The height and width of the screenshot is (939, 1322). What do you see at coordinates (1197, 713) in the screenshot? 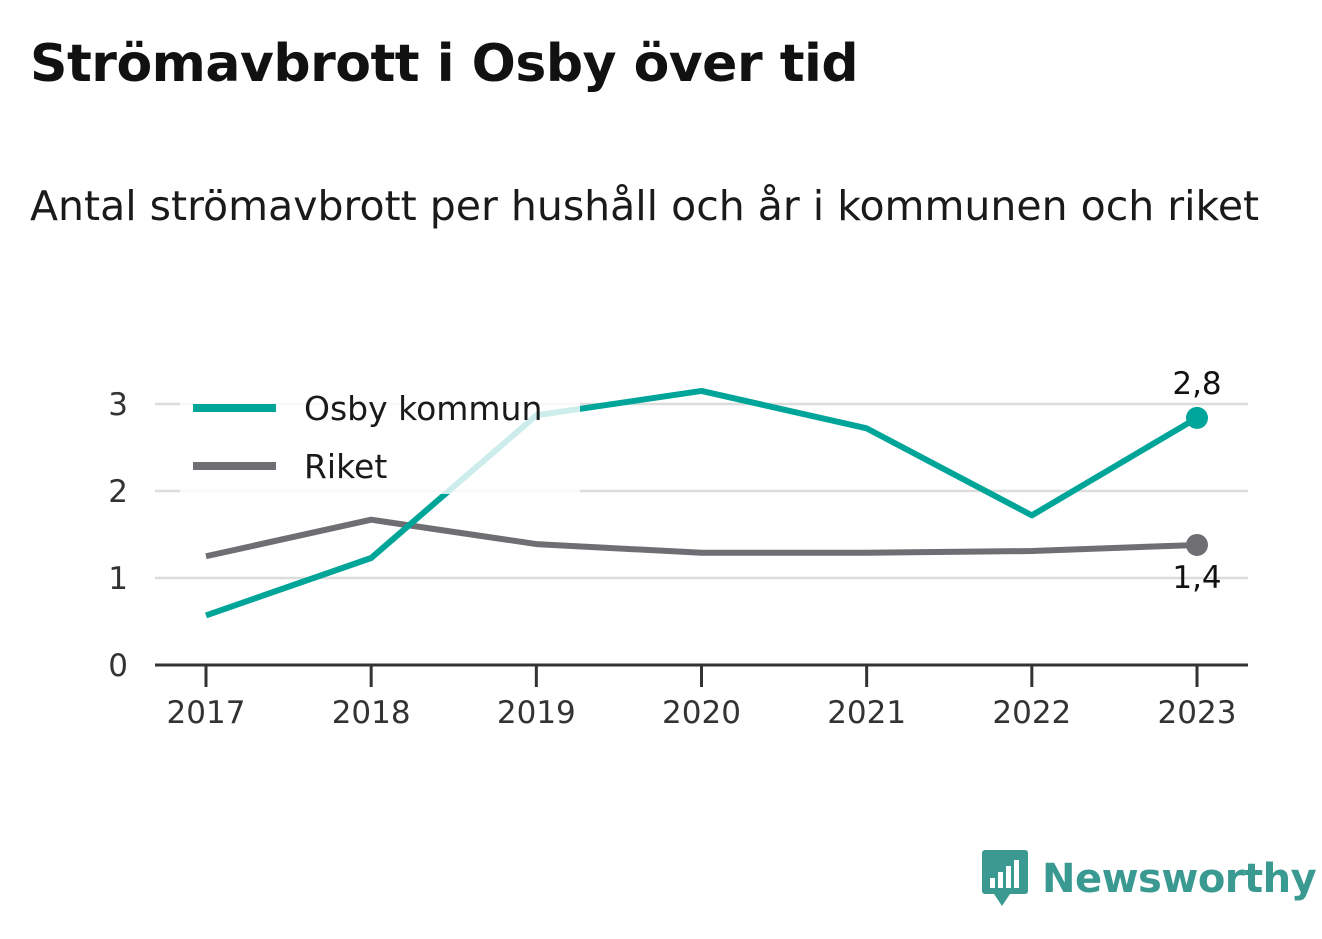
I see `x-tick-label: 2023` at bounding box center [1197, 713].